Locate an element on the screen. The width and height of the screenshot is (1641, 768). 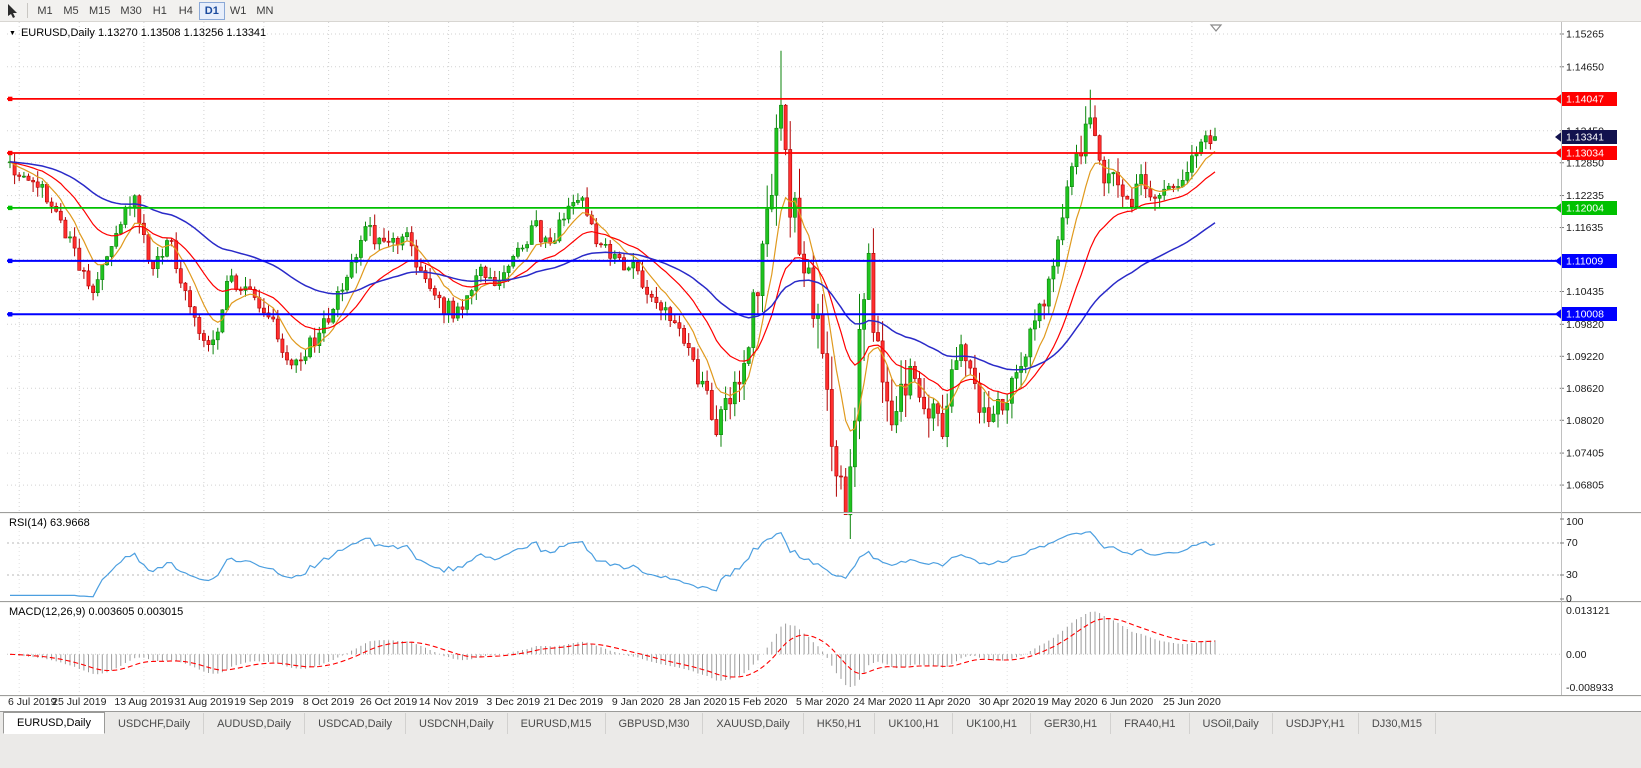
timeframe-button-mn: MN is located at coordinates (265, 10).